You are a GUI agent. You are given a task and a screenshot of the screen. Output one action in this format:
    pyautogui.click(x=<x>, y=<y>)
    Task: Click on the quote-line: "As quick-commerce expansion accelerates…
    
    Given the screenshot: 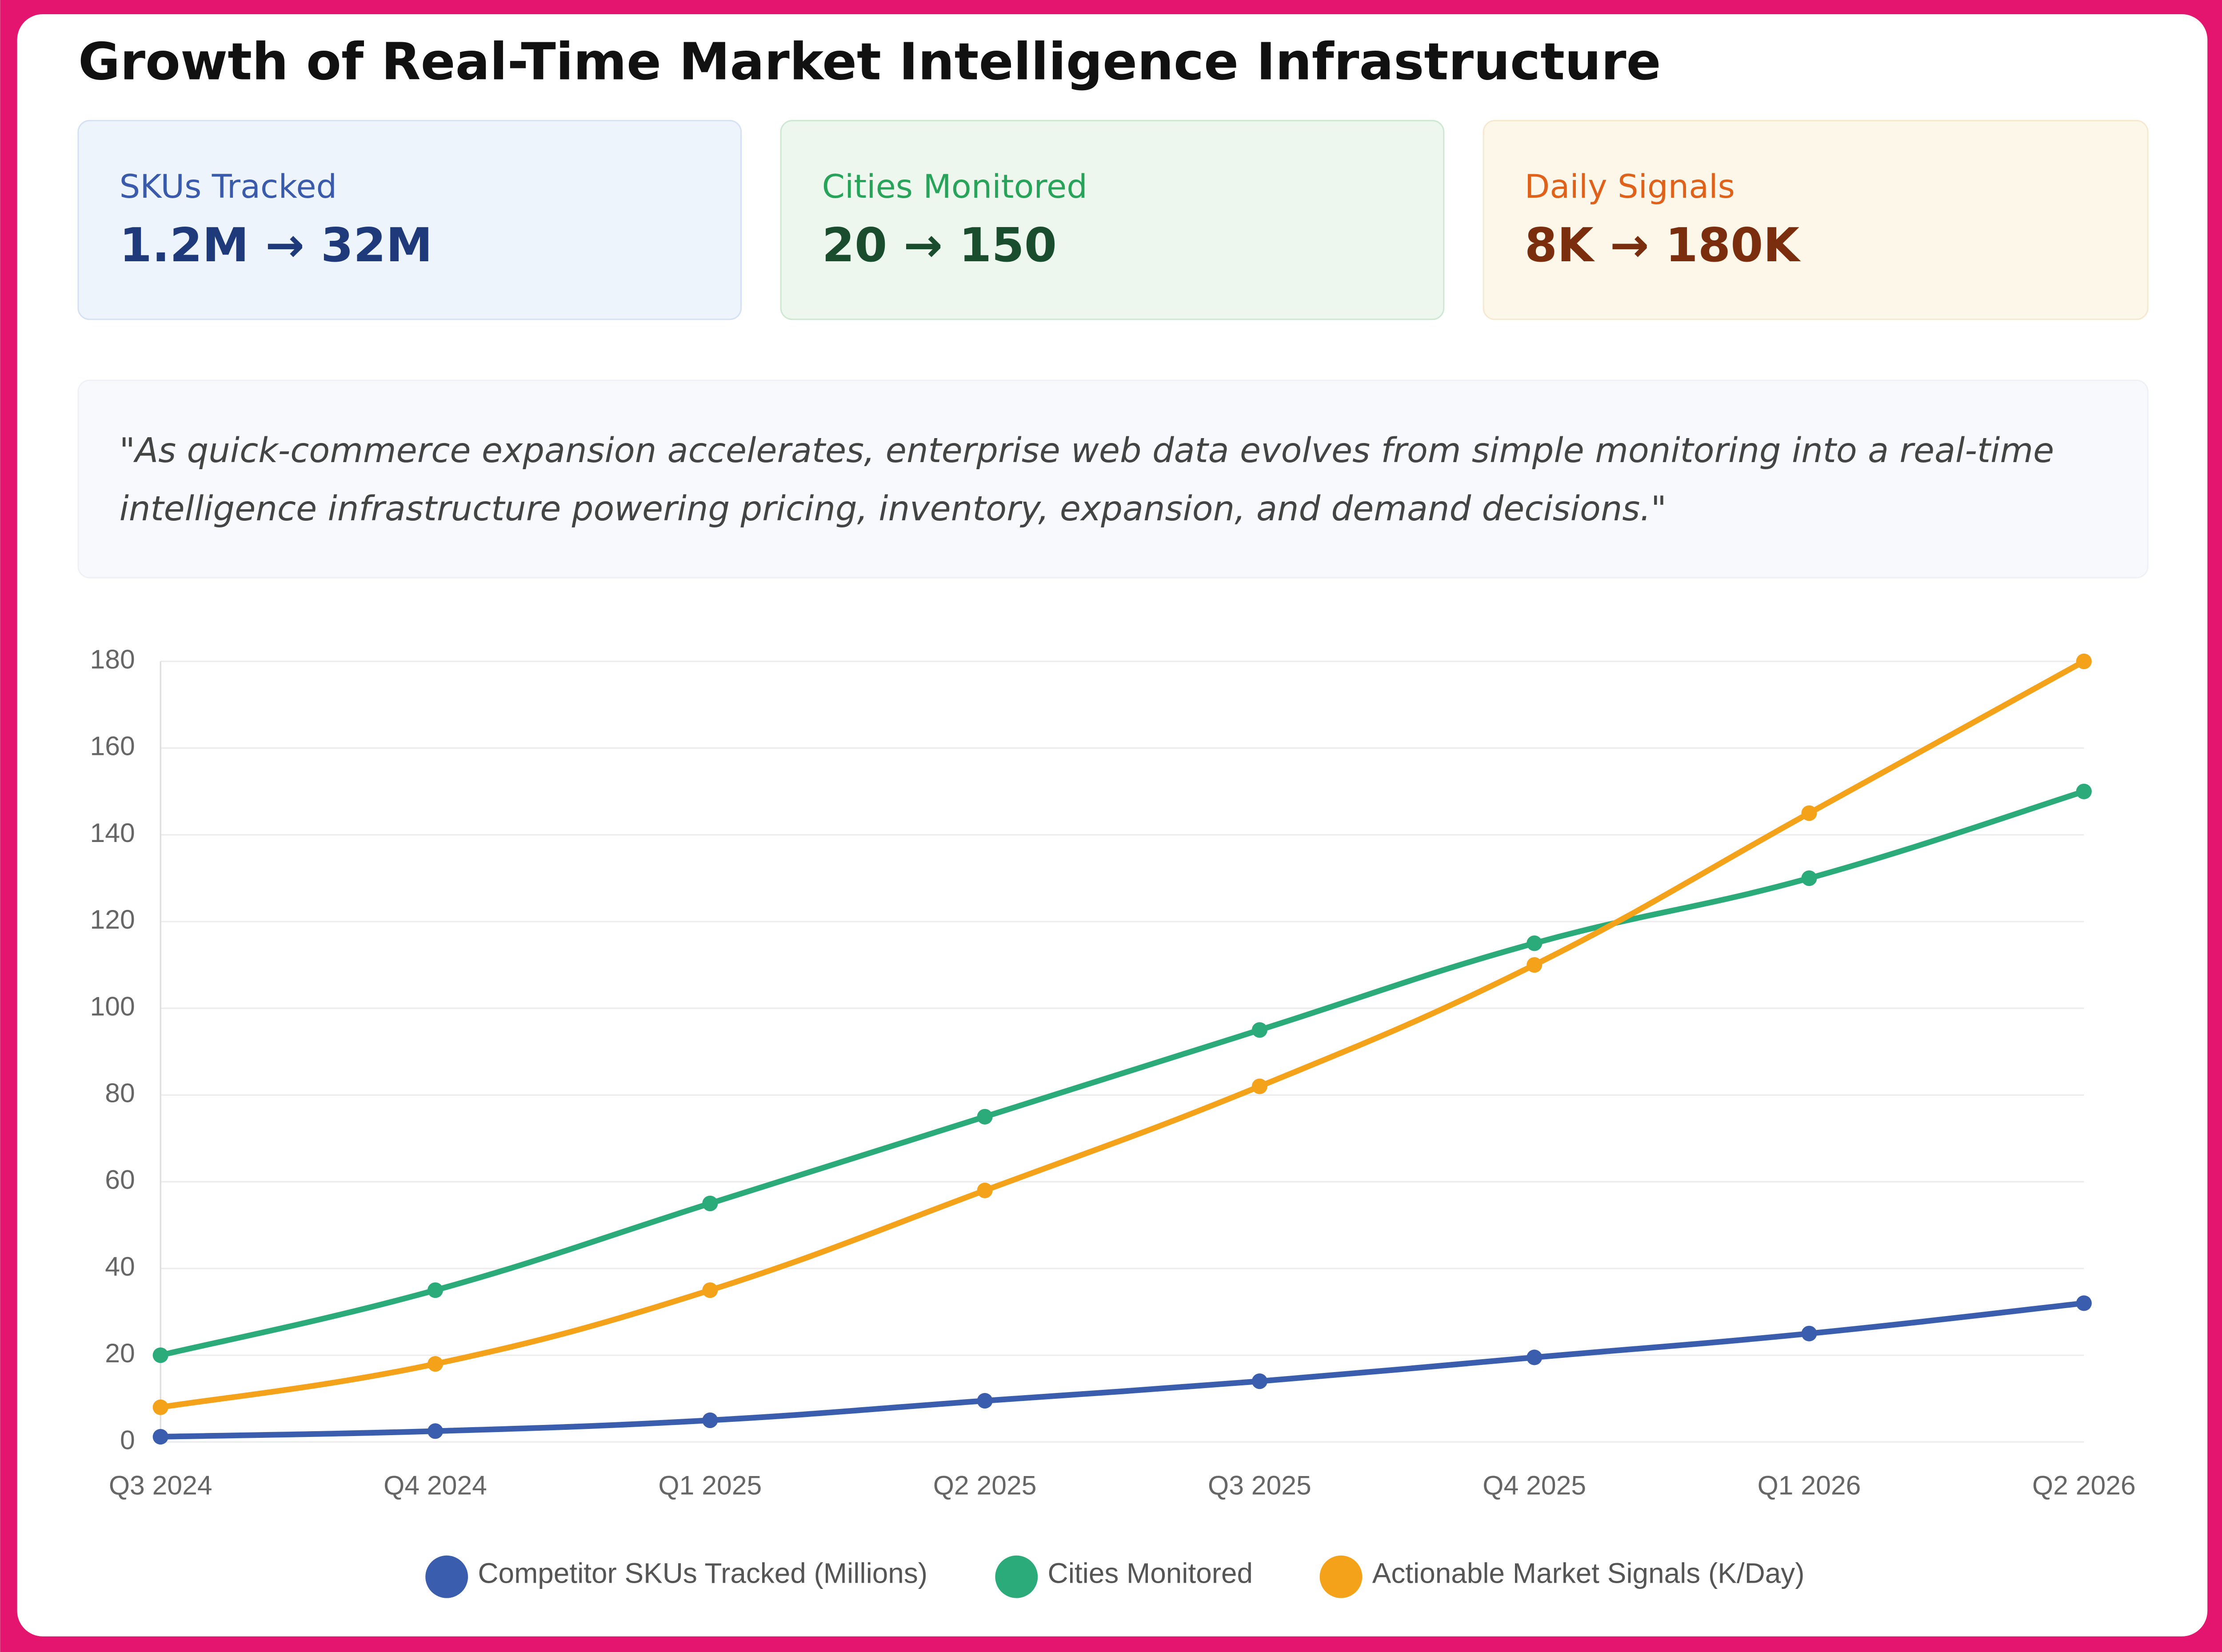 What is the action you would take?
    pyautogui.click(x=1087, y=451)
    